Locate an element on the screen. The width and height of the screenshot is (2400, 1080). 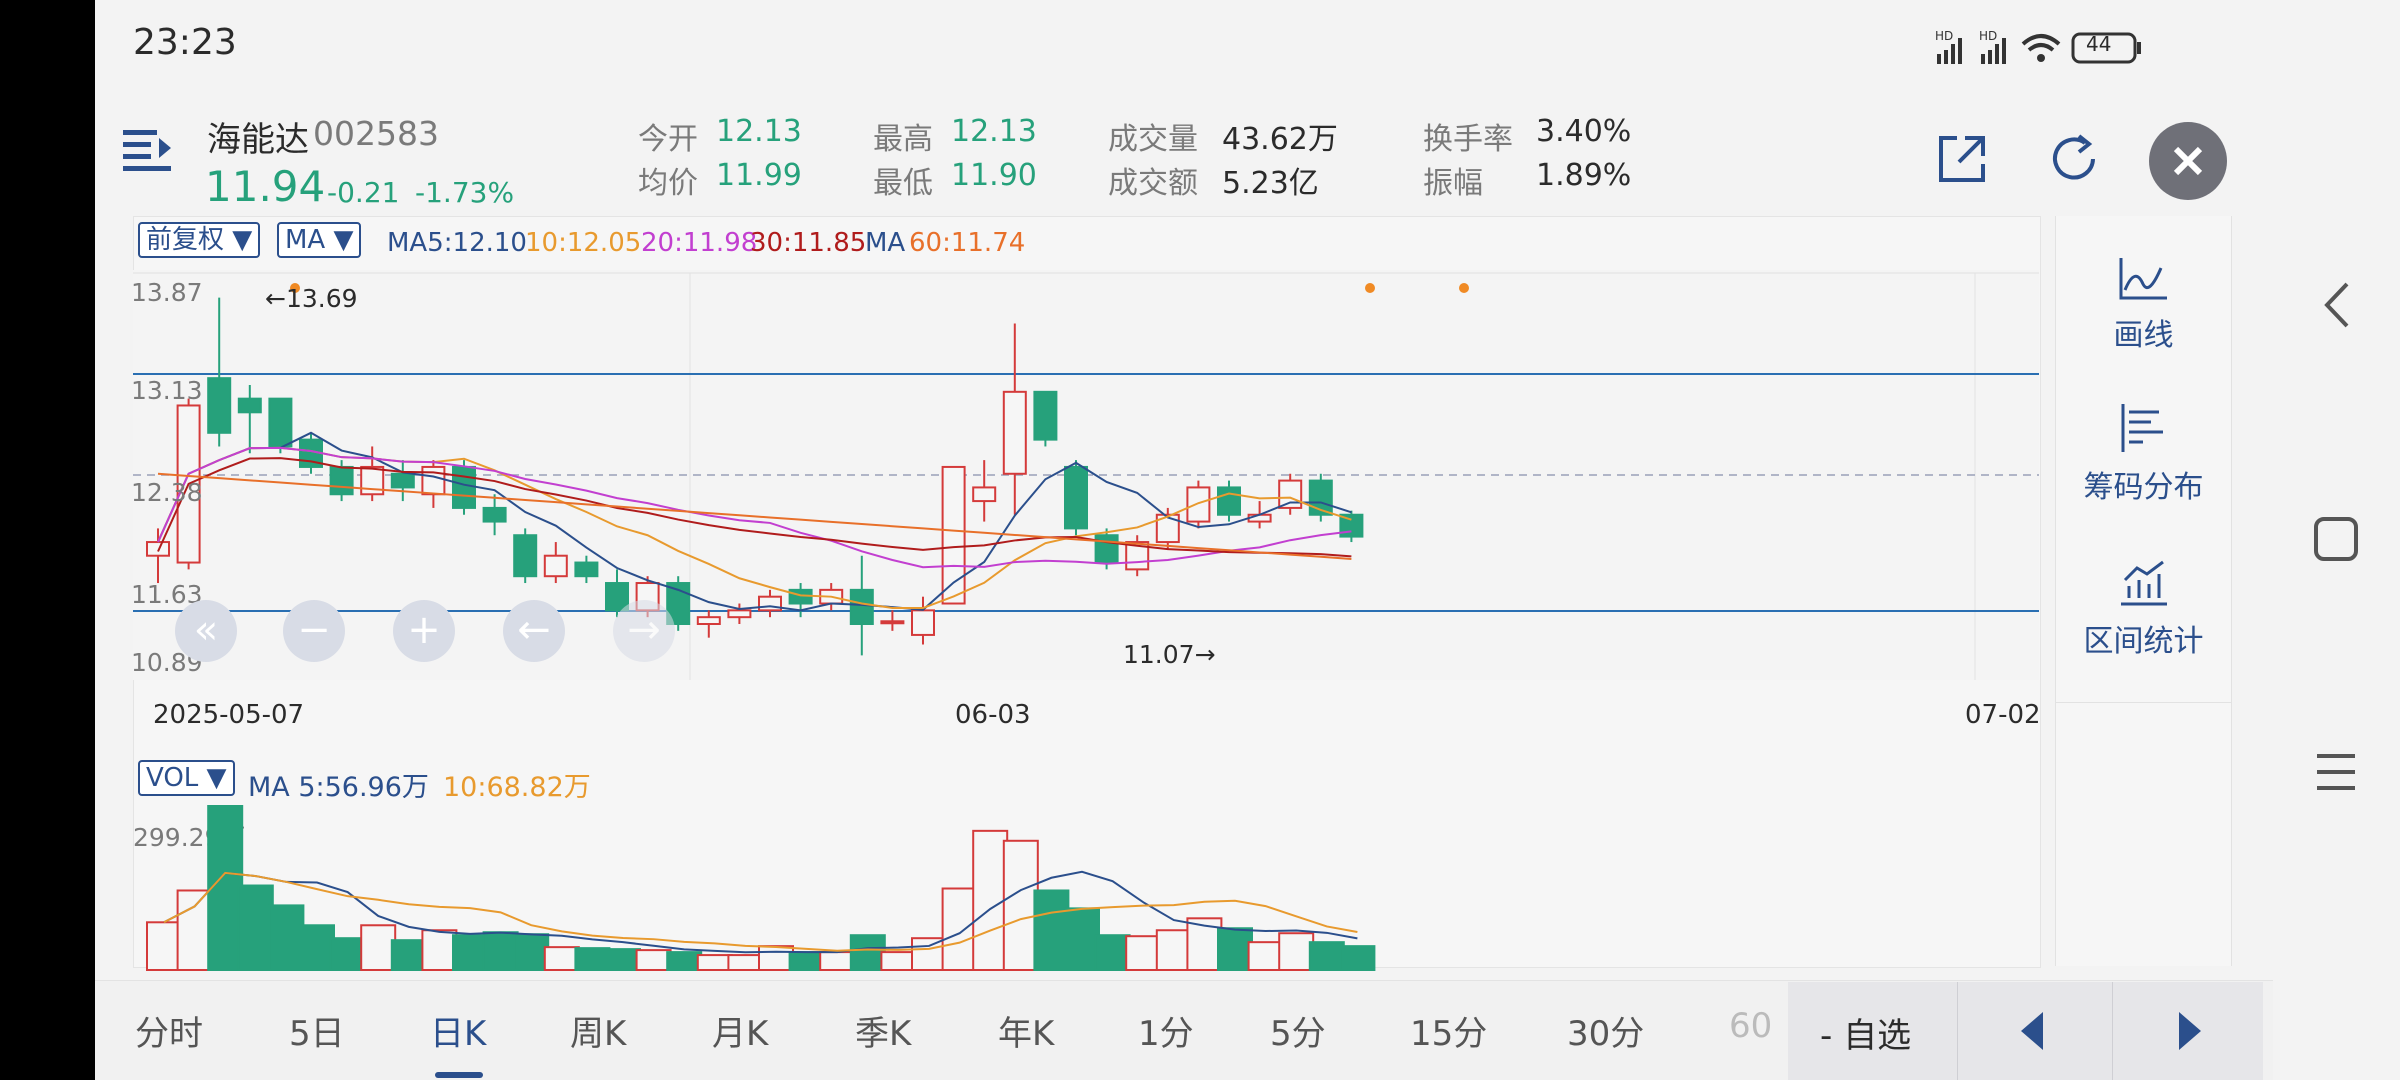
stock-name: 海能达 is located at coordinates (258, 140).